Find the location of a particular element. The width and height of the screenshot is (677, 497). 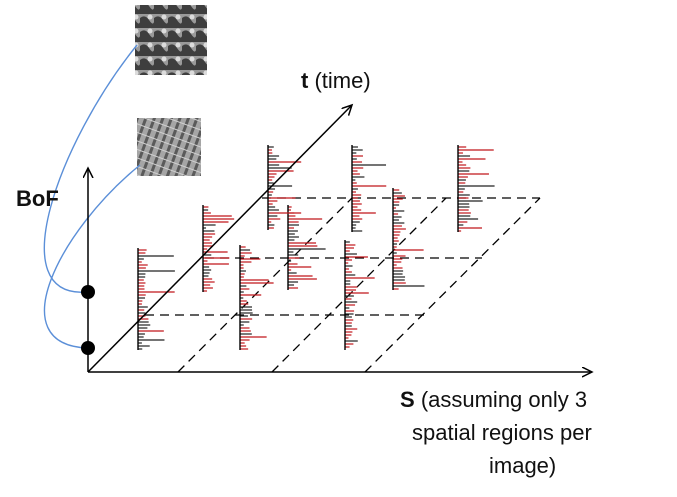

time-label: t (time) is located at coordinates (336, 80).